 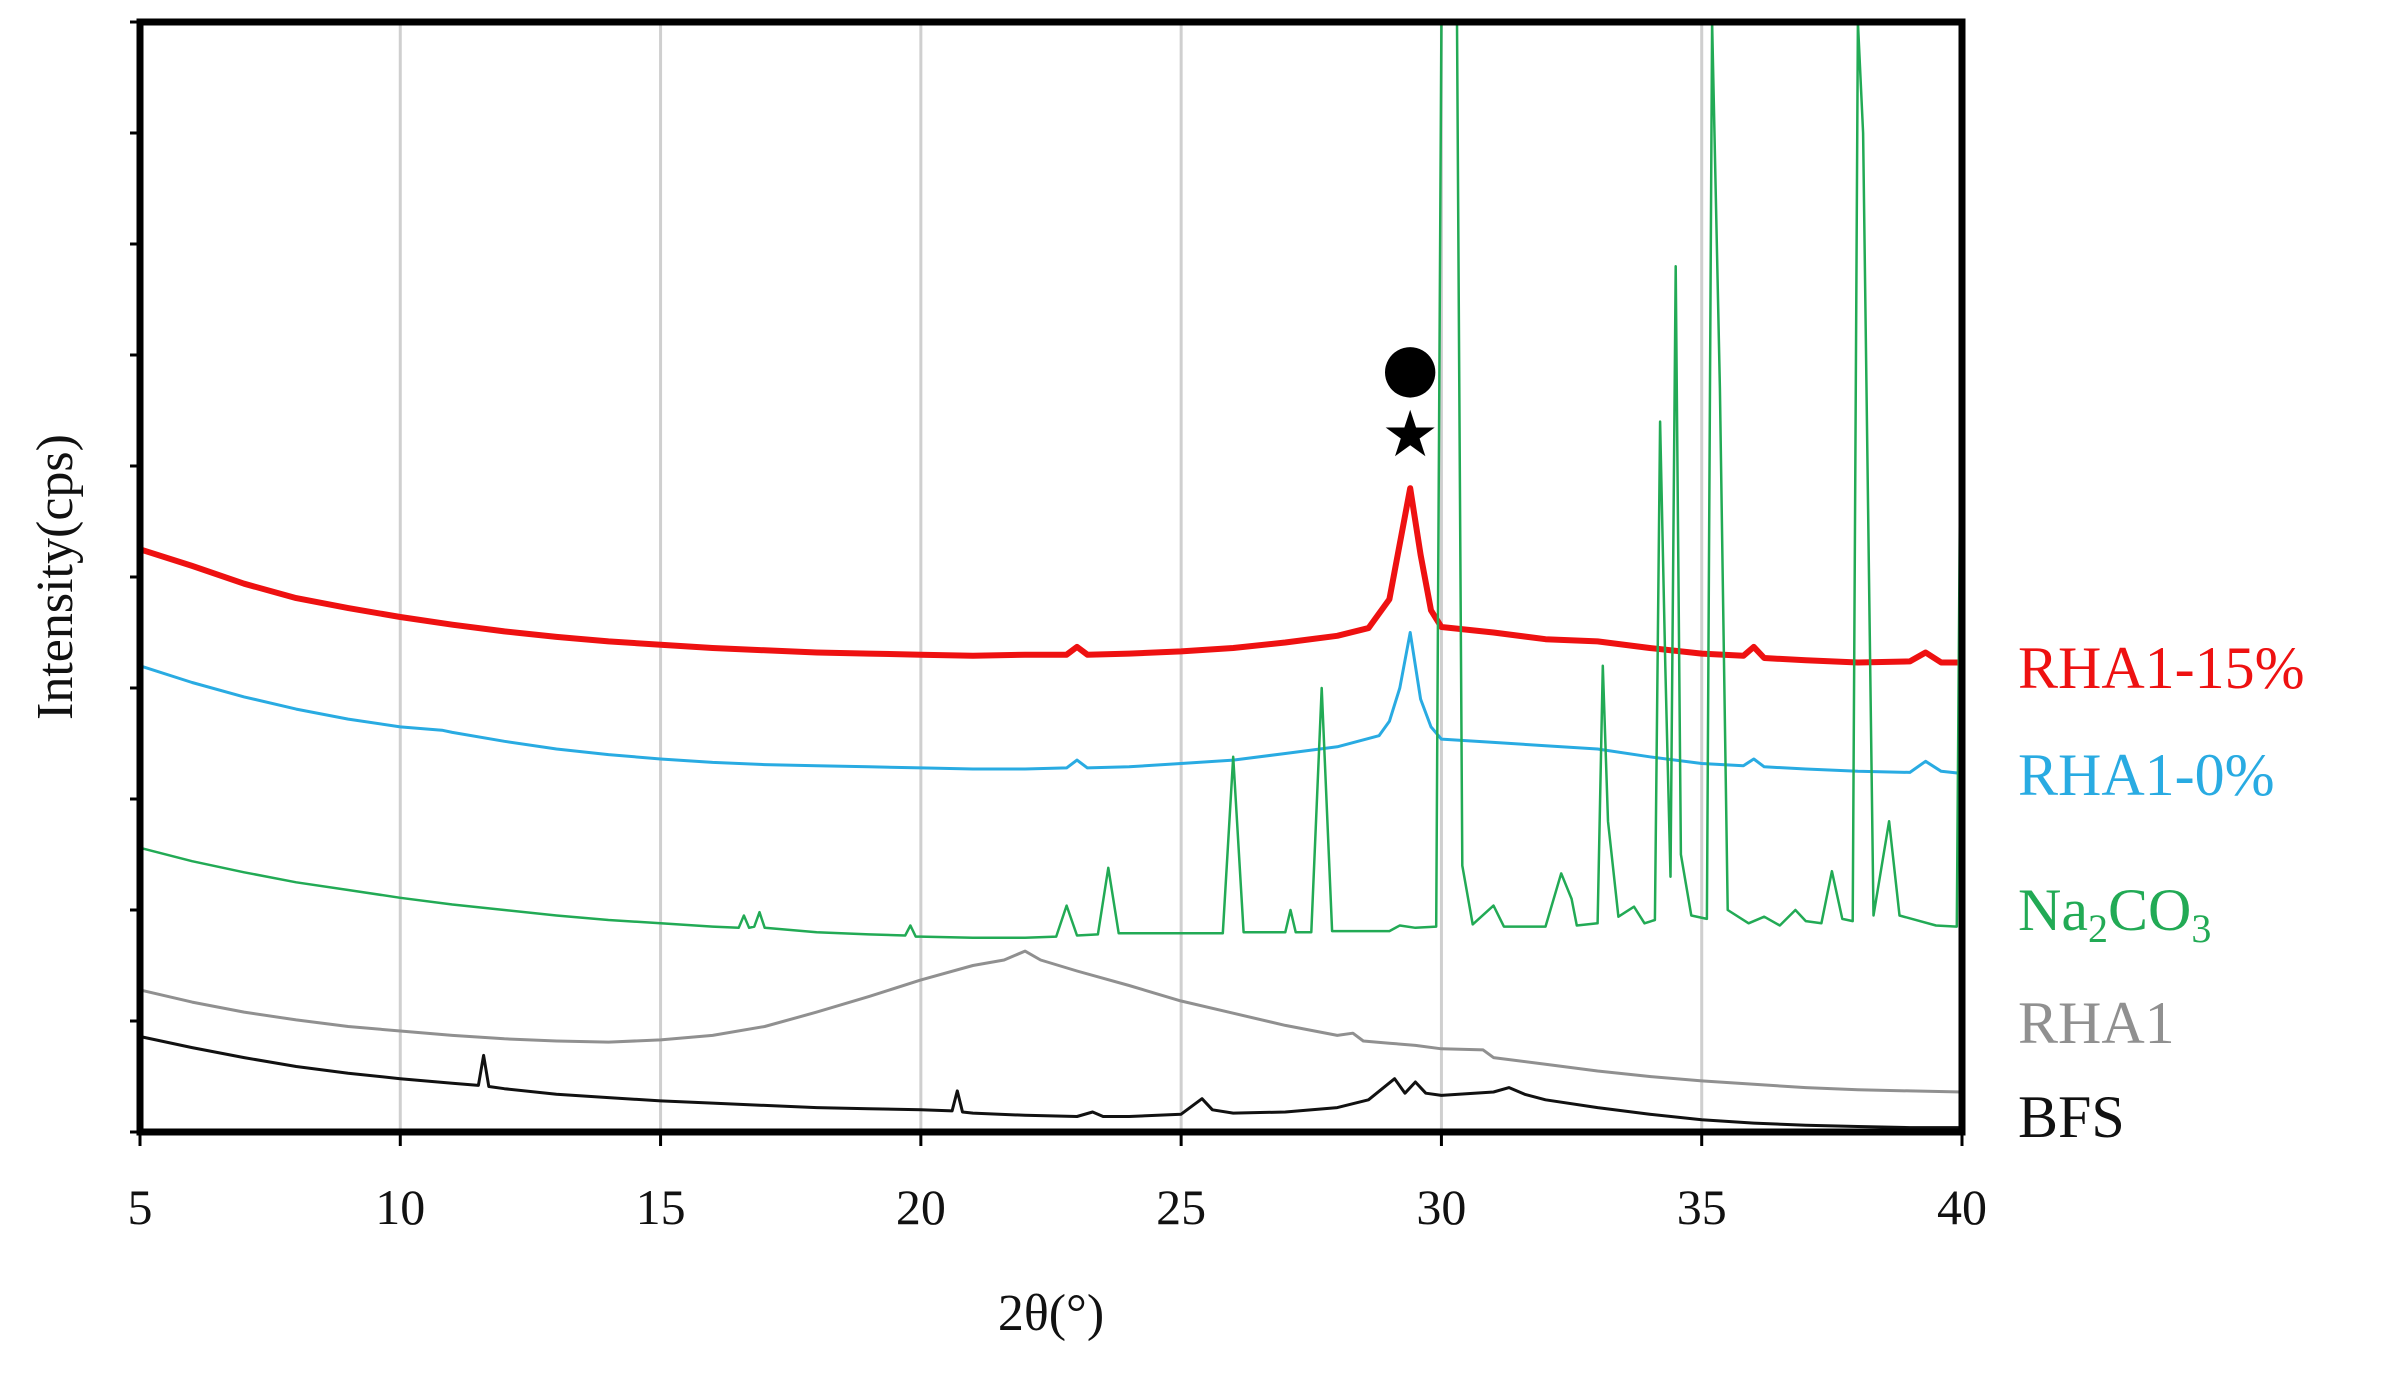 I want to click on peak-annotations: ●★, so click(x=1410, y=400).